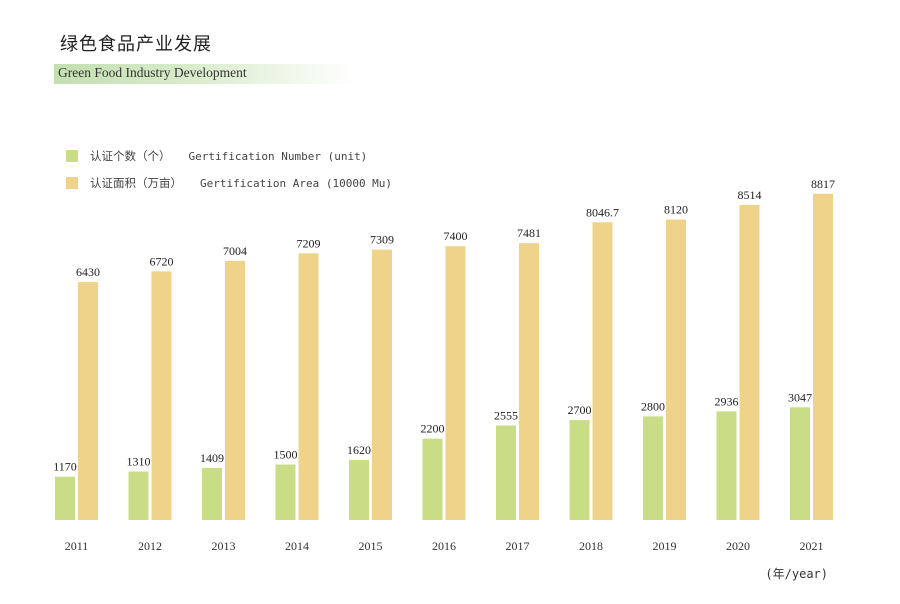 The height and width of the screenshot is (604, 900). What do you see at coordinates (602, 212) in the screenshot?
I see `data-label: 8046.7` at bounding box center [602, 212].